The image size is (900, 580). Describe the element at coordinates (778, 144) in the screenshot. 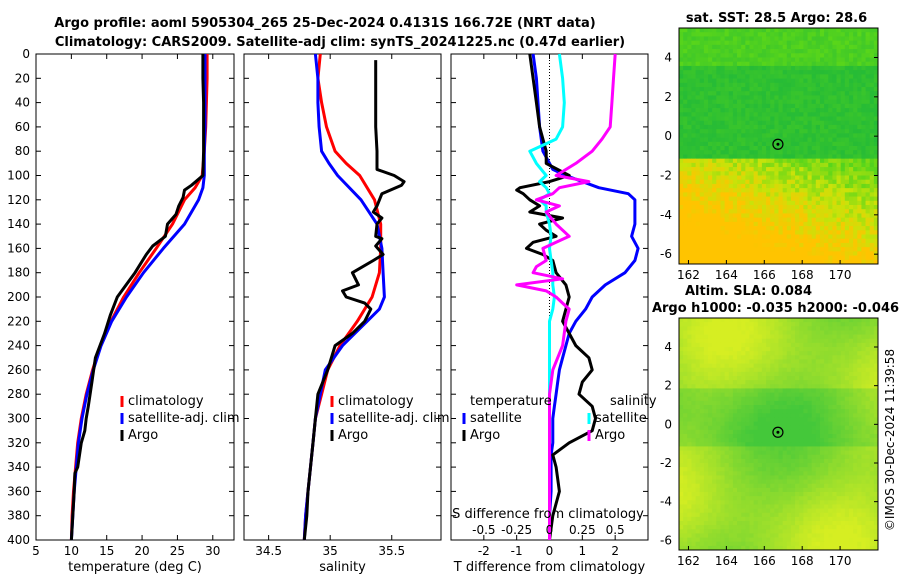

I see `argo-position-dot` at that location.